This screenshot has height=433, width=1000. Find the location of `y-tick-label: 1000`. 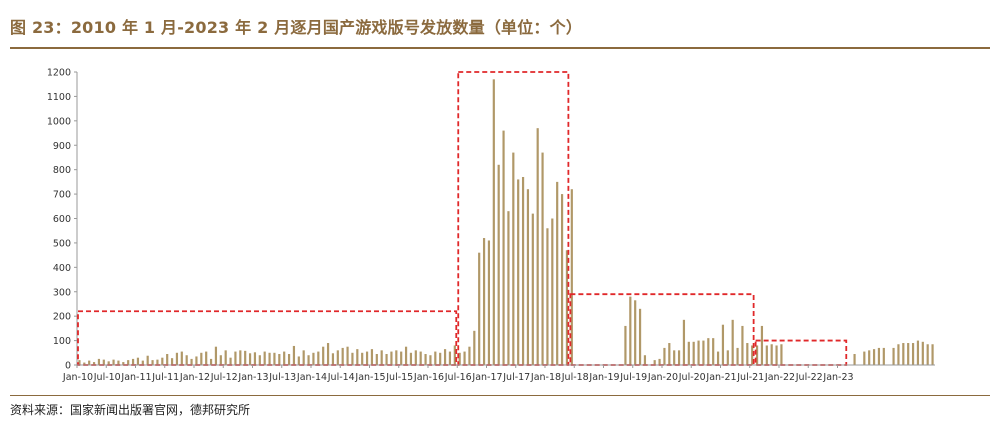

y-tick-label: 1000 is located at coordinates (59, 121).